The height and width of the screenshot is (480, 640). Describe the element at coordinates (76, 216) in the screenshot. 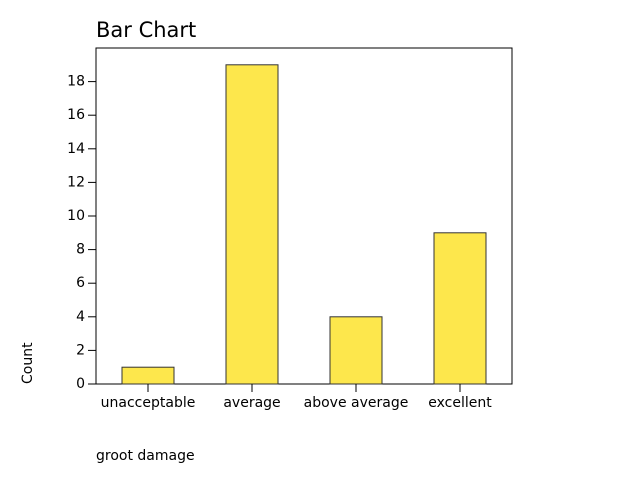

I see `y-tick-label: 10` at that location.